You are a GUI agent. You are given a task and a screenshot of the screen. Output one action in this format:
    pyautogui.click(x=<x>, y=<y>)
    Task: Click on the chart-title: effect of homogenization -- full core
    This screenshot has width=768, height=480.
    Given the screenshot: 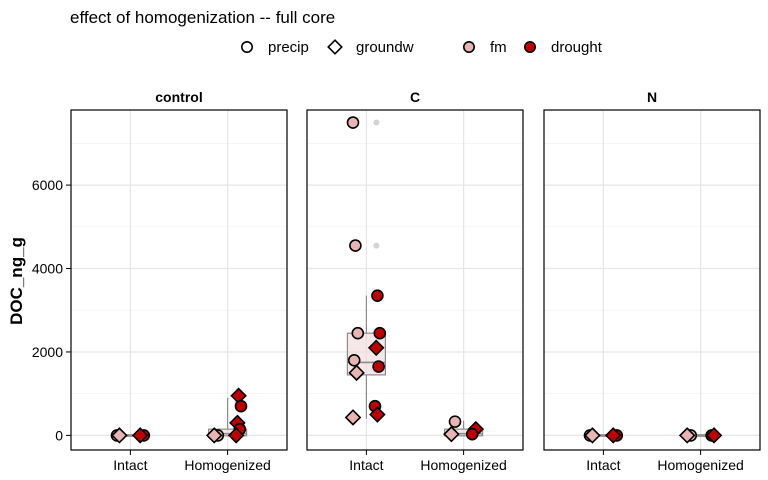 What is the action you would take?
    pyautogui.click(x=202, y=17)
    